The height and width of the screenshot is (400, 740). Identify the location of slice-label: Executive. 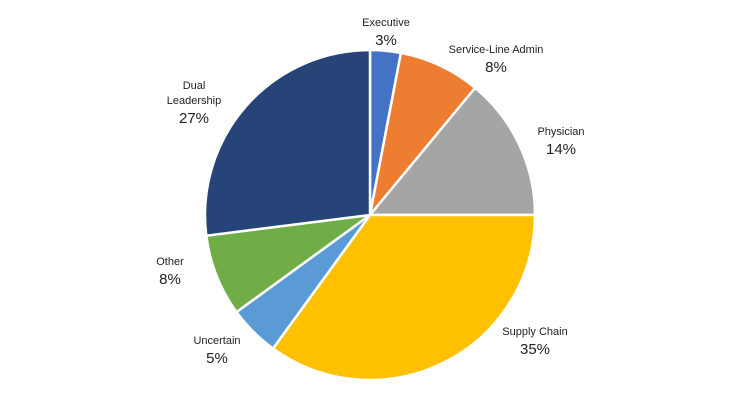
(386, 23).